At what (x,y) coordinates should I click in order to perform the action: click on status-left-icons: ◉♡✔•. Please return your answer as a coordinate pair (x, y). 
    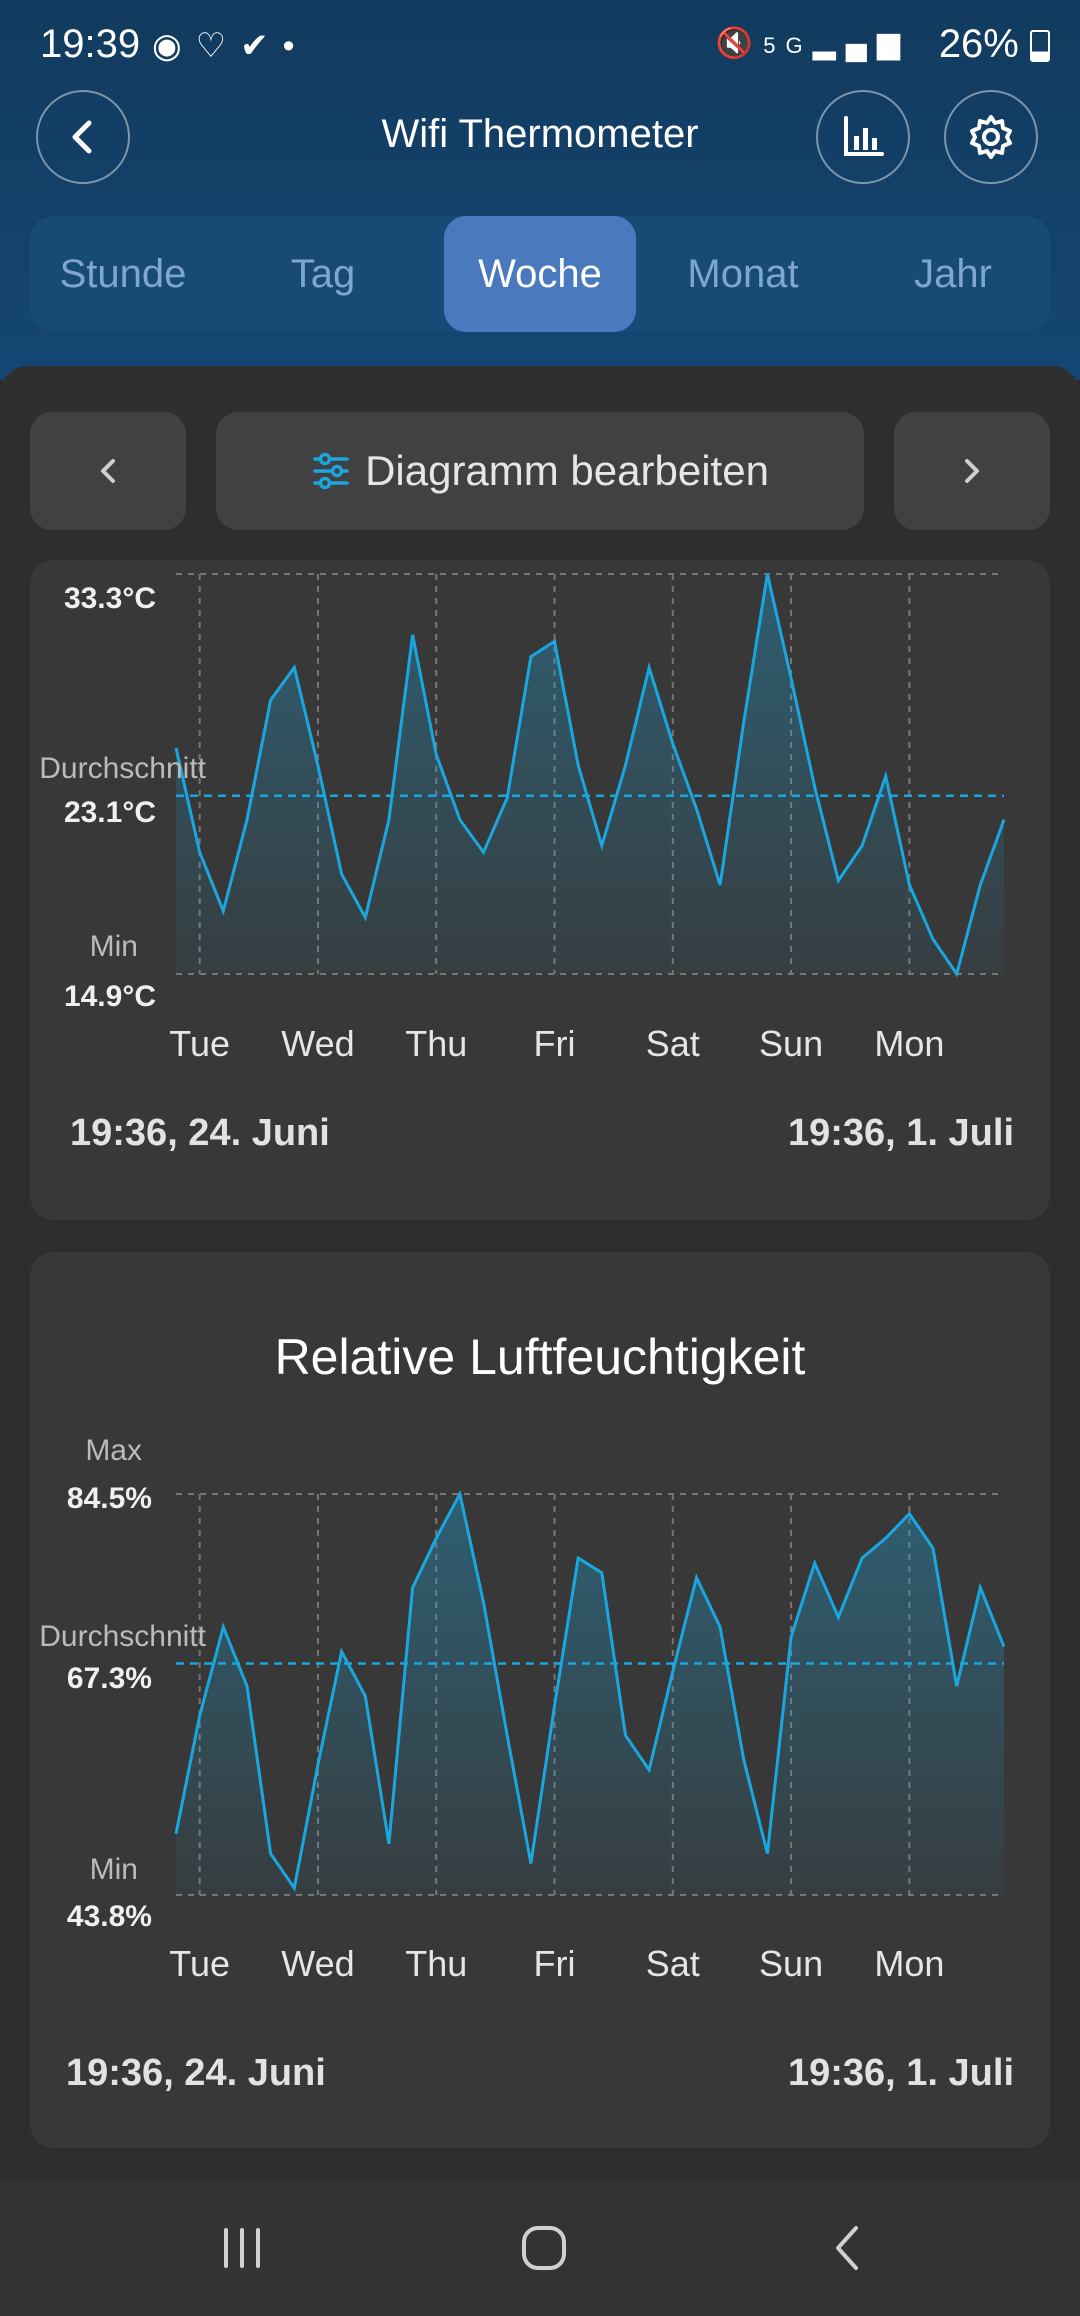
    Looking at the image, I should click on (230, 46).